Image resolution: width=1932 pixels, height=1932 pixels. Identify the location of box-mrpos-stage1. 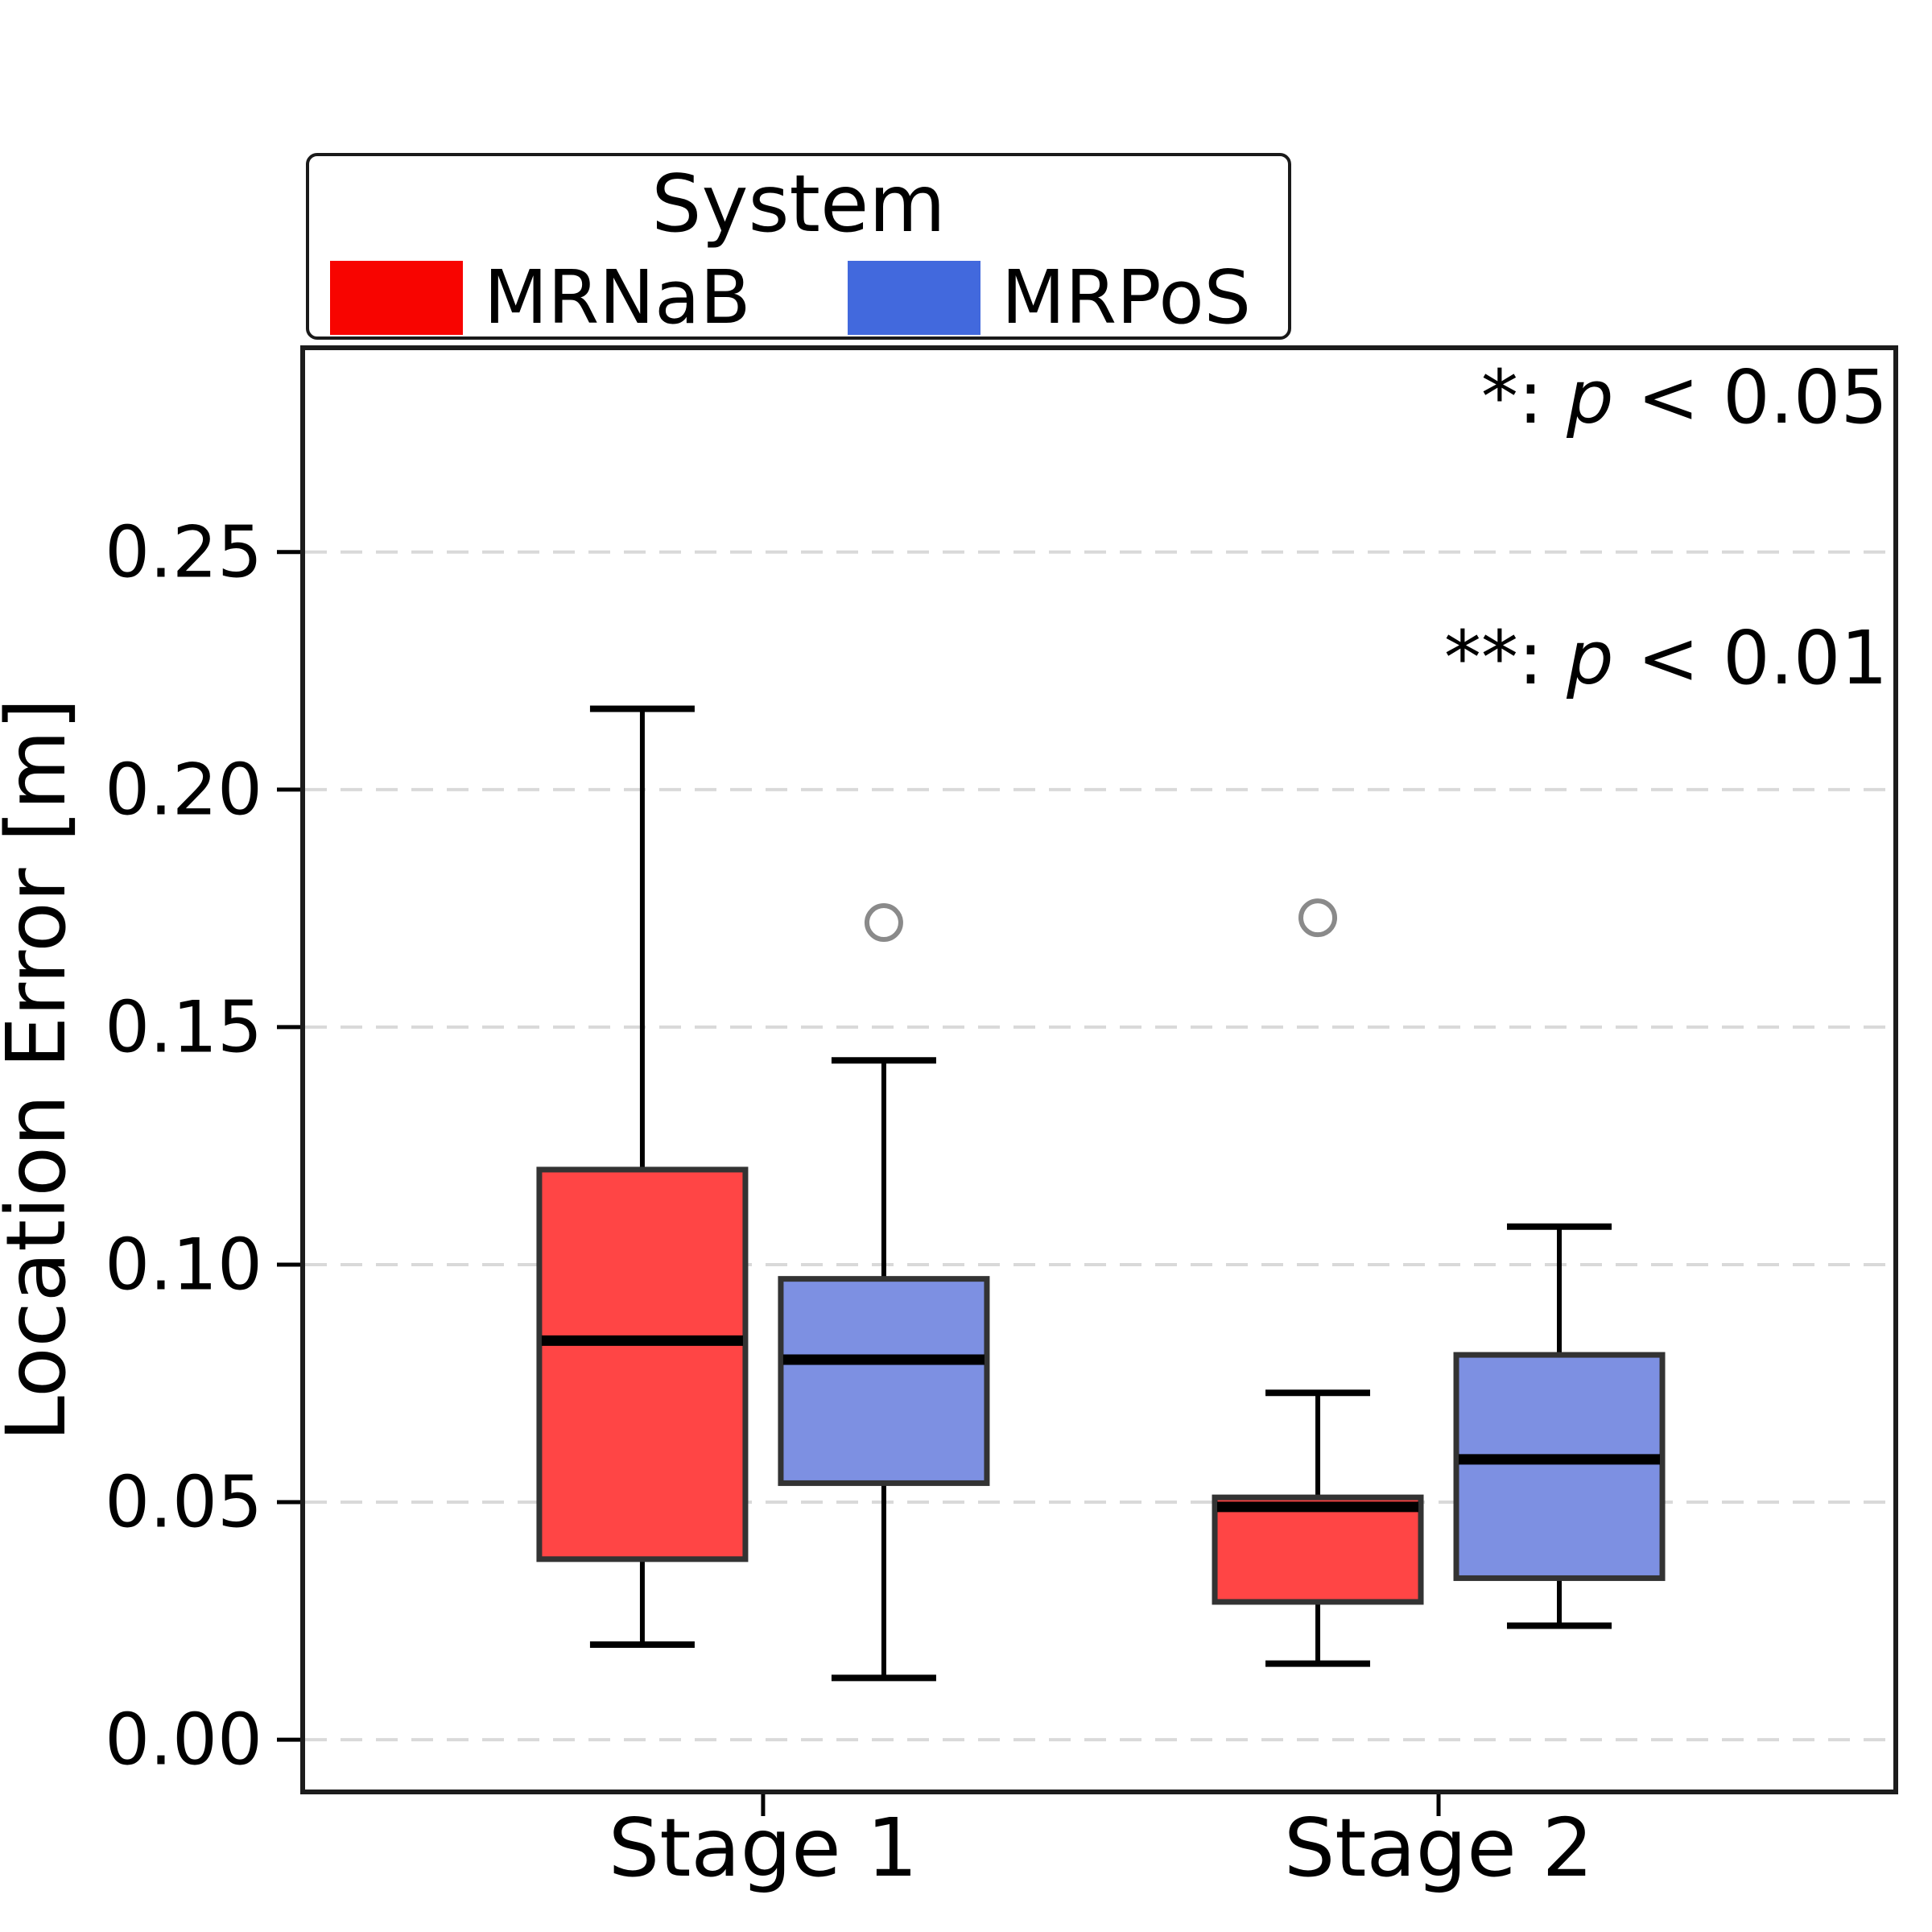
(884, 1381).